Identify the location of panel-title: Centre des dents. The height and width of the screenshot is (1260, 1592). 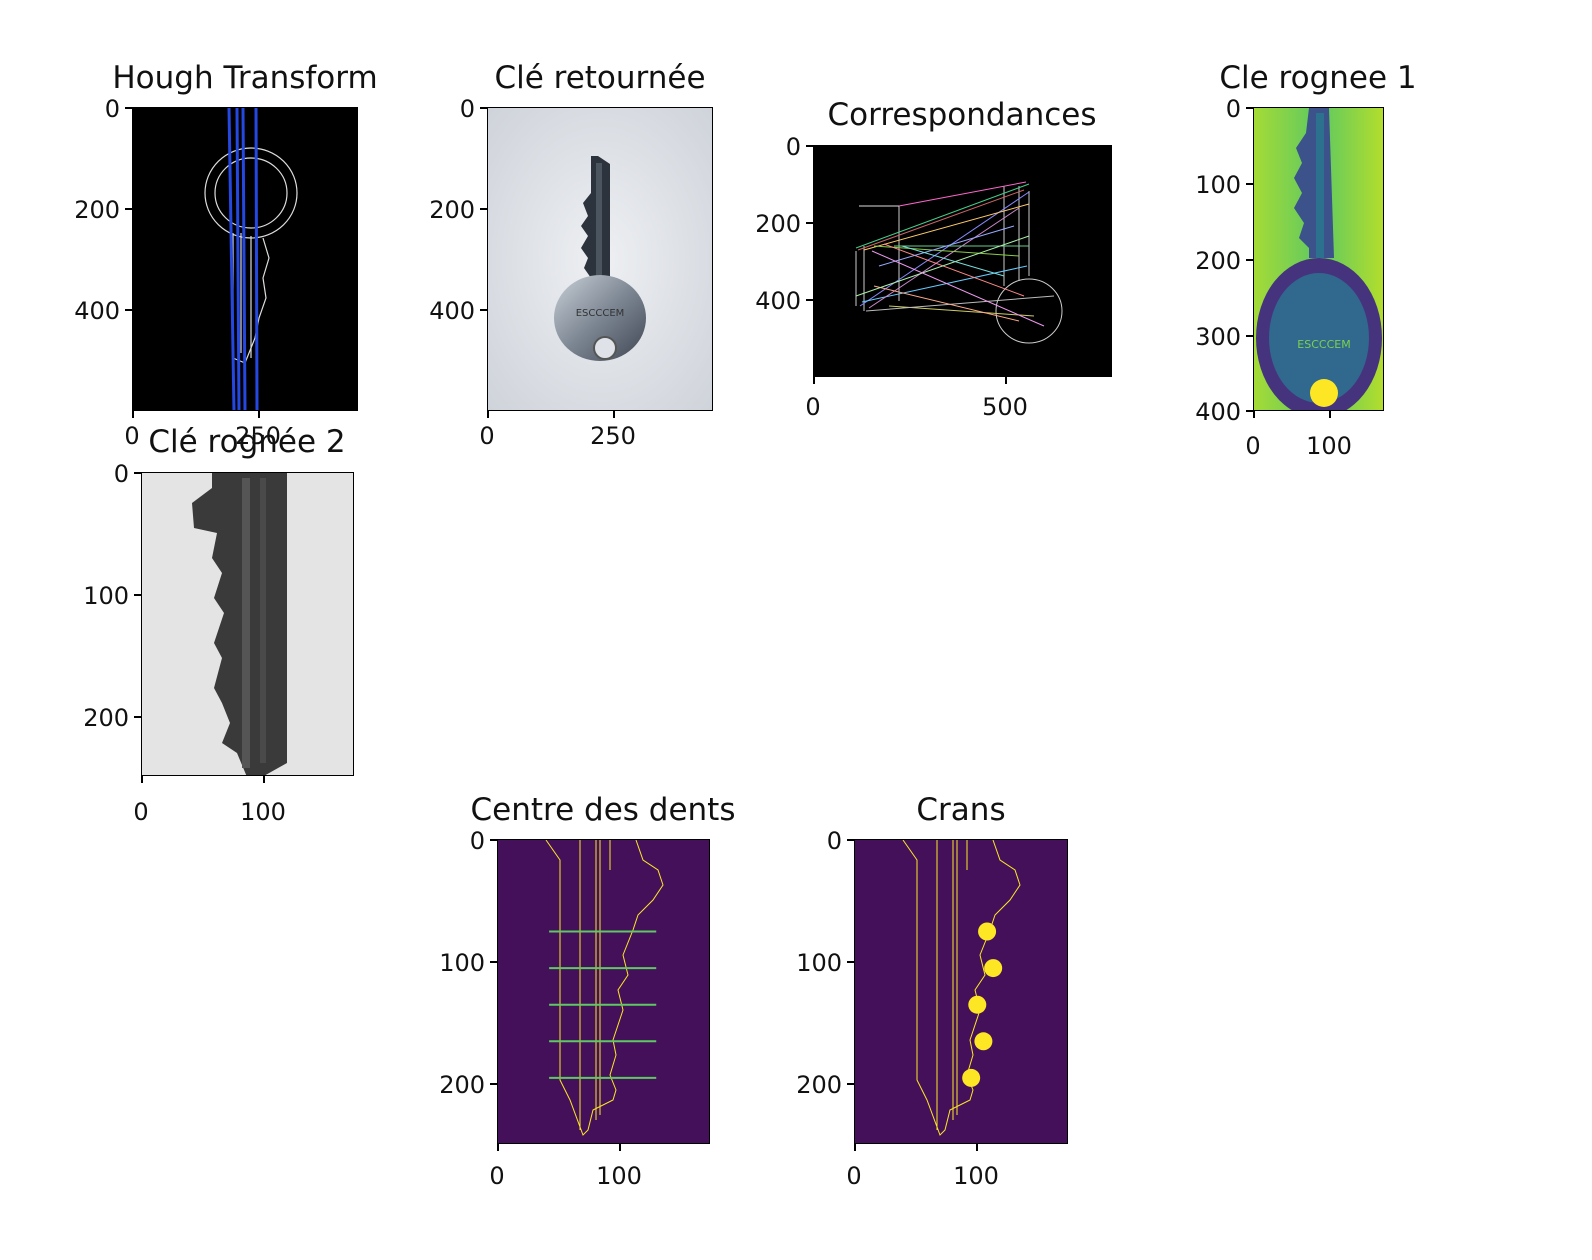
(603, 810).